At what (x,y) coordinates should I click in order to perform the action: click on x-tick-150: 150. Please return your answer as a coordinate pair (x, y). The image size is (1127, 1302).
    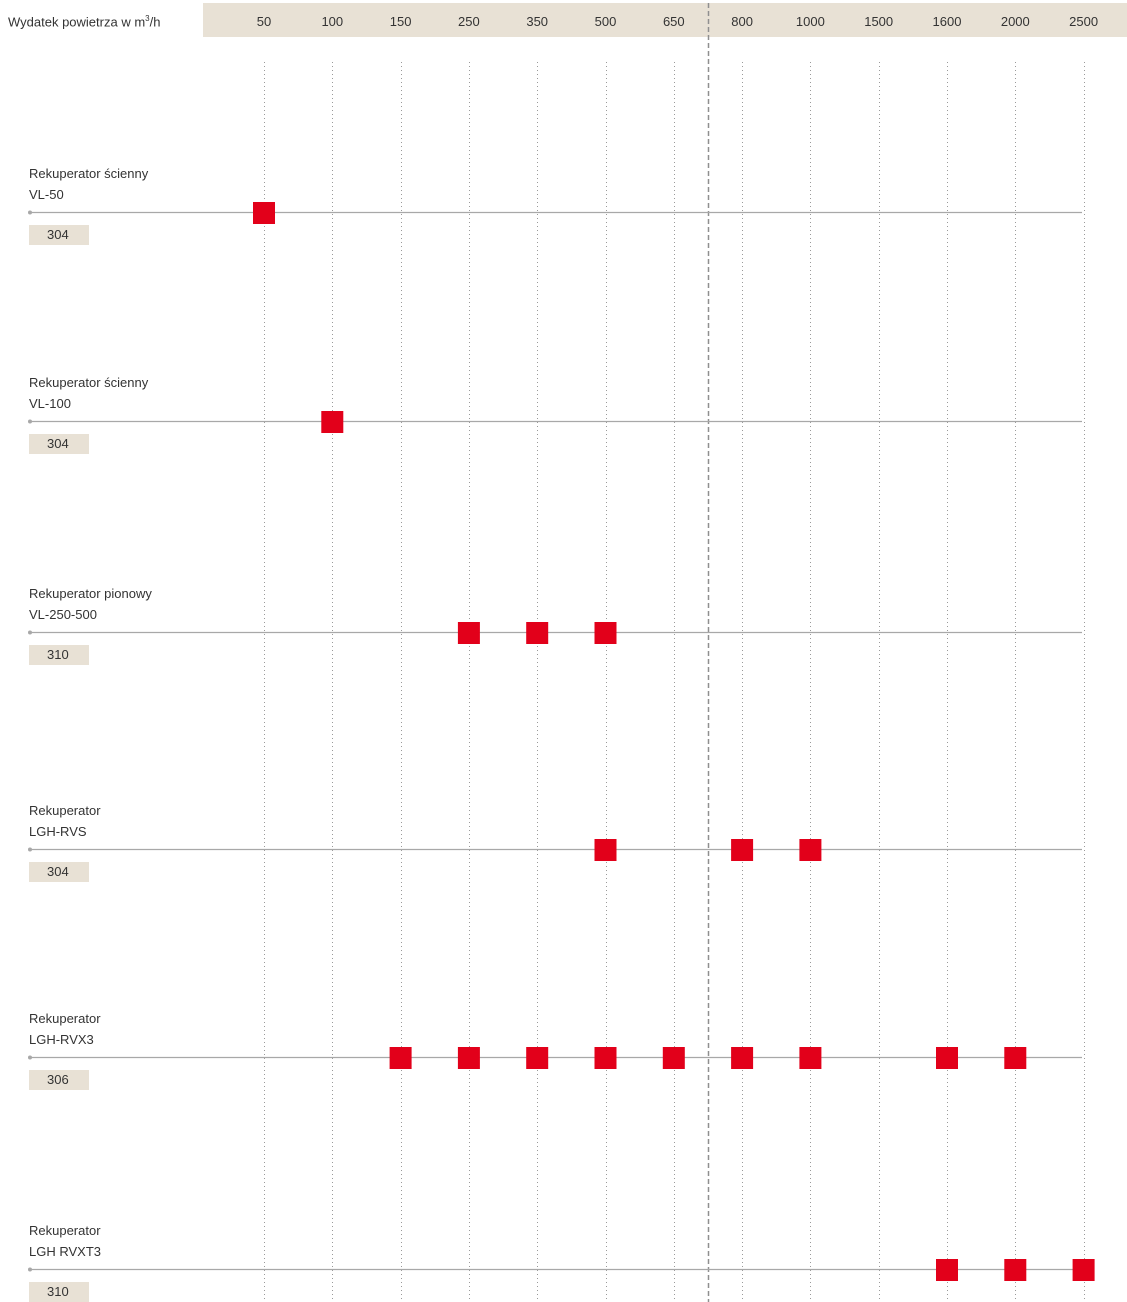
    Looking at the image, I should click on (400, 21).